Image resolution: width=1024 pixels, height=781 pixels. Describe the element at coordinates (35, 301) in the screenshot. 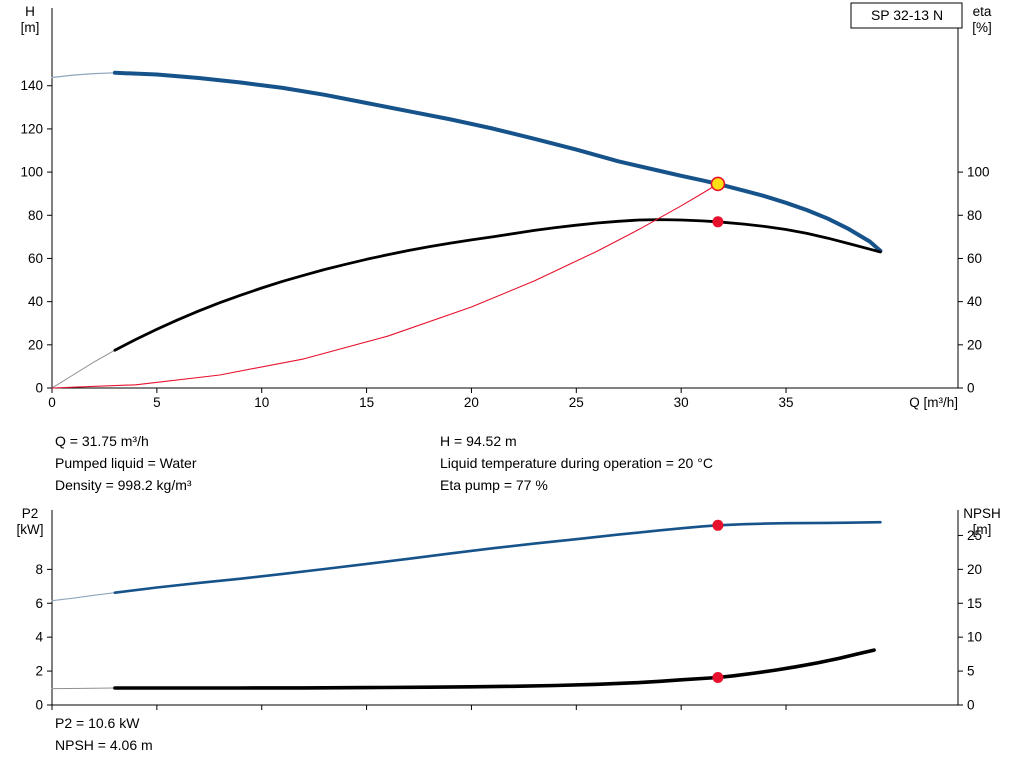

I see `left-tick-label: 40` at that location.